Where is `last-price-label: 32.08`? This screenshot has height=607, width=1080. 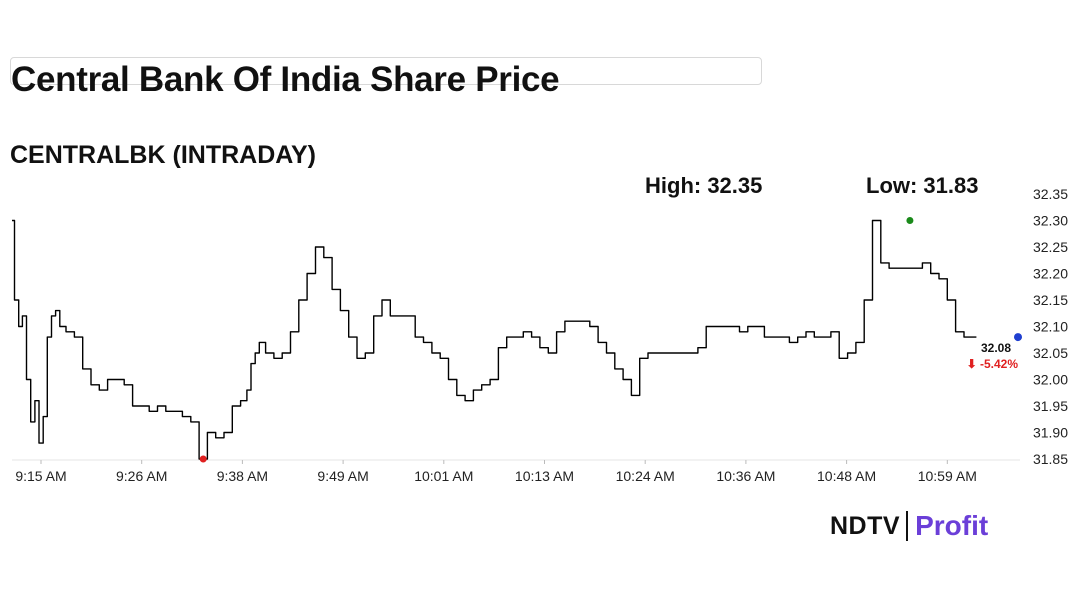
last-price-label: 32.08 is located at coordinates (996, 348).